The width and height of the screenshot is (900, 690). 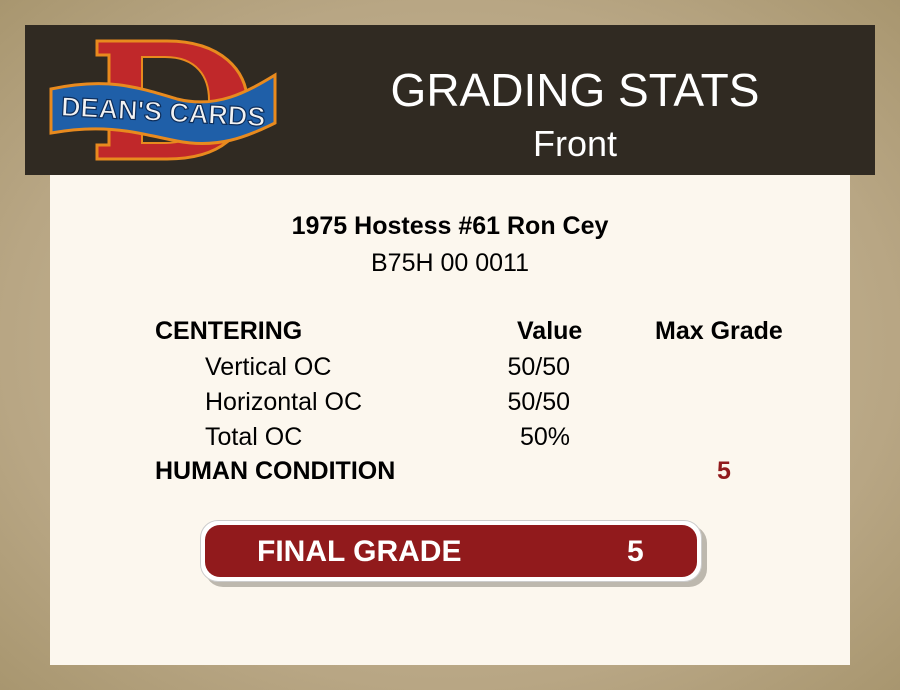 I want to click on deans-cards-logo: DEAN'S CARDS, so click(x=163, y=100).